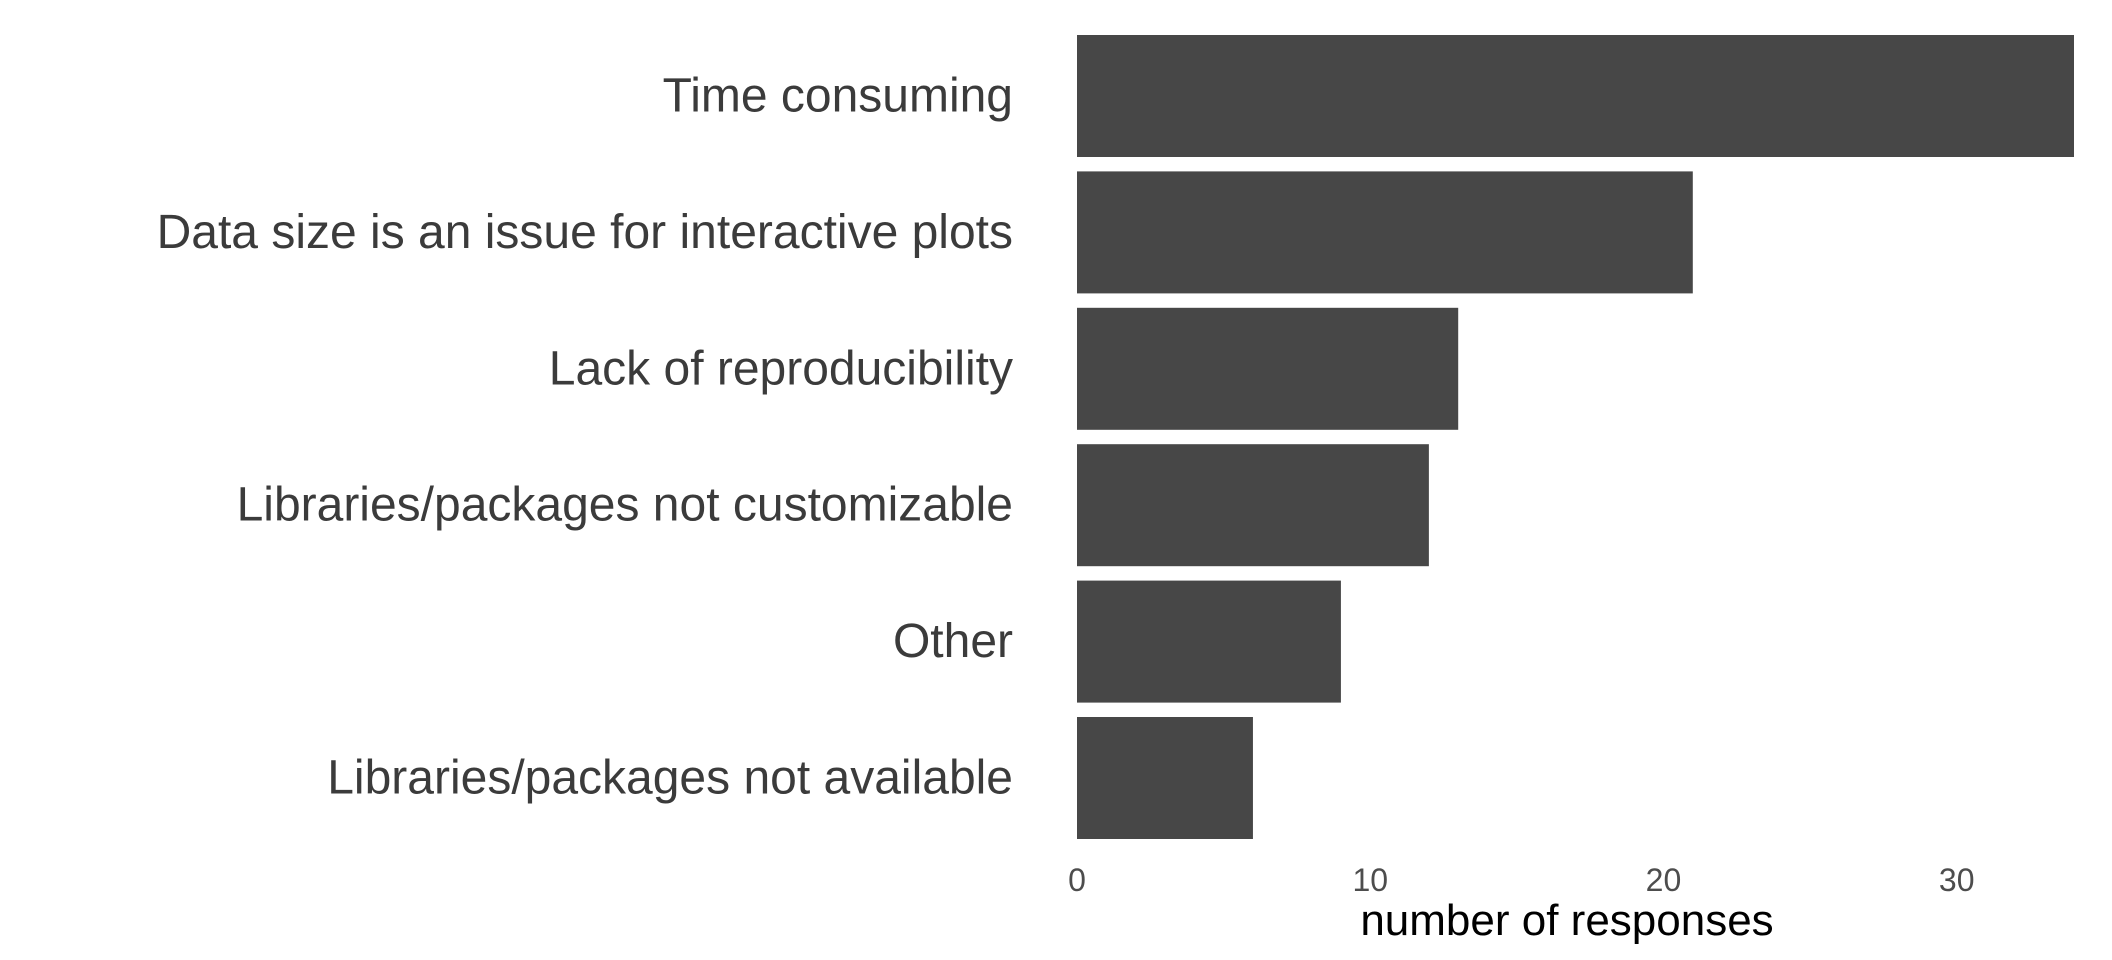  What do you see at coordinates (1268, 368) in the screenshot?
I see `bar-lack-of-reproducibility` at bounding box center [1268, 368].